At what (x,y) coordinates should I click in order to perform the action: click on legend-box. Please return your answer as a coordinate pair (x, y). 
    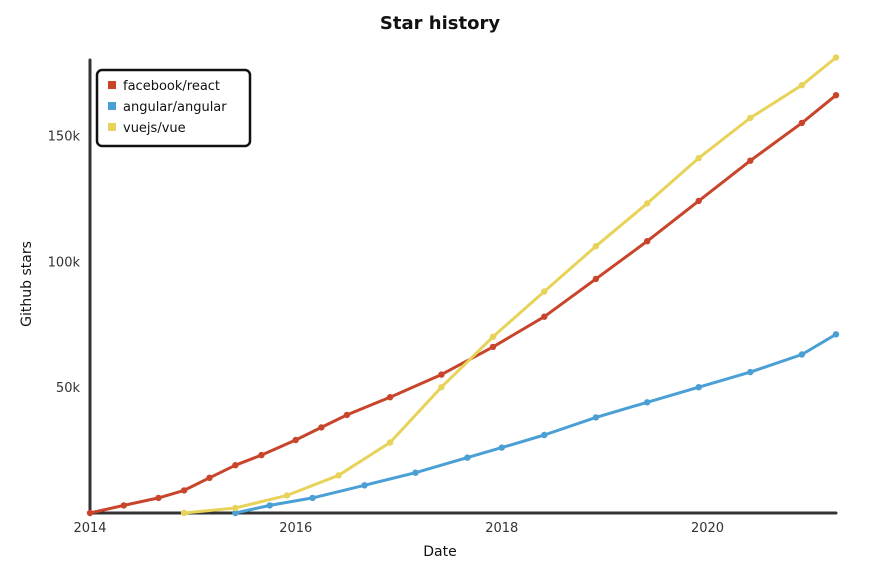
    Looking at the image, I should click on (173, 108).